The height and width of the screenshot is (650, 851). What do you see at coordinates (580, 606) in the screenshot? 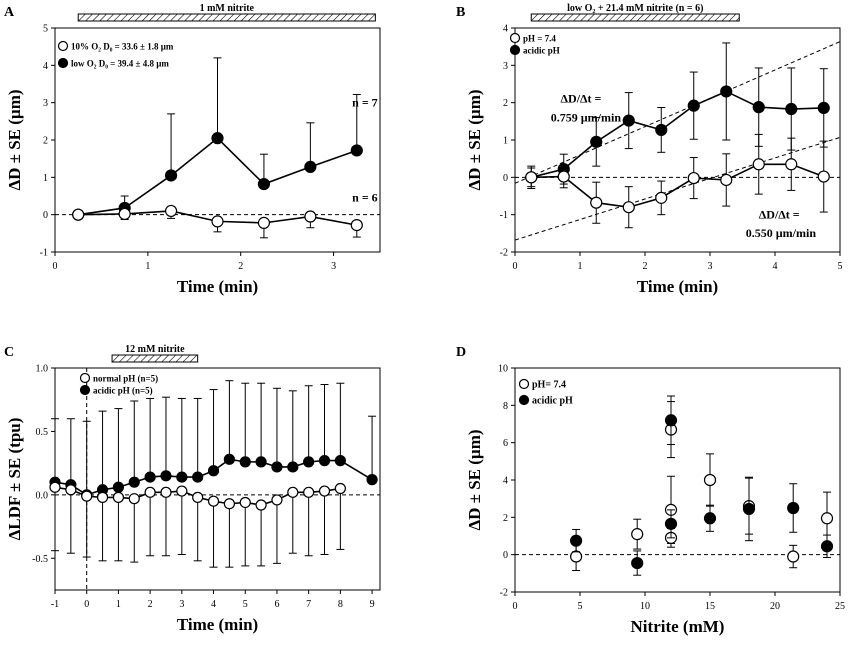
I see `x-tick-label: 5` at bounding box center [580, 606].